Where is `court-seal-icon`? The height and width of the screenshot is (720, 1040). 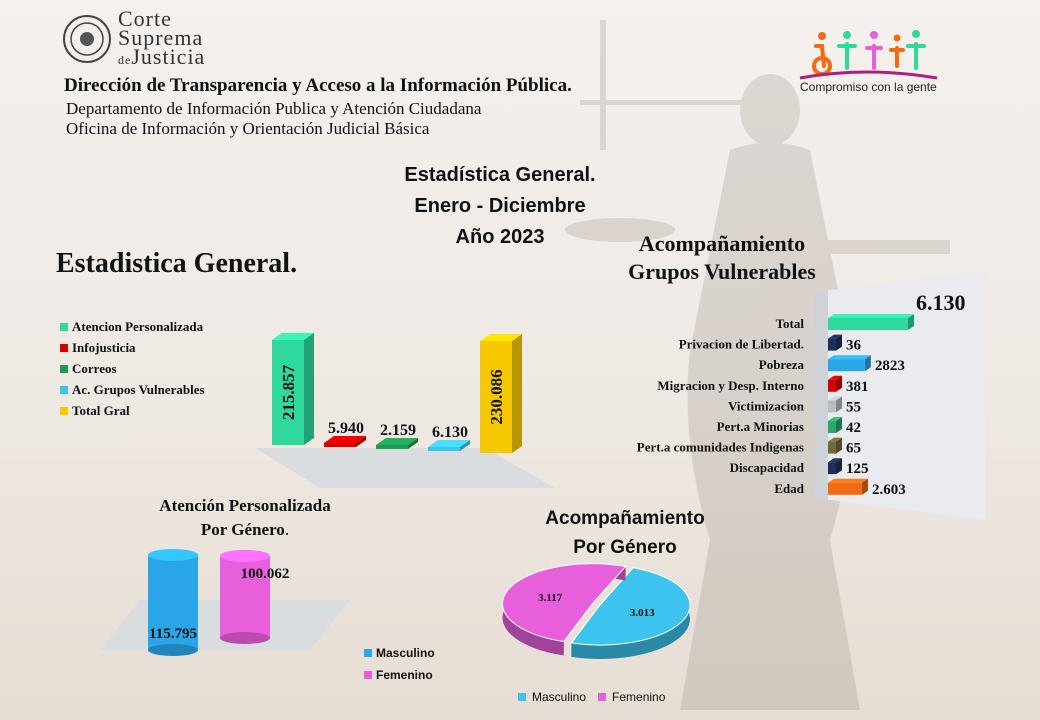
court-seal-icon is located at coordinates (87, 39).